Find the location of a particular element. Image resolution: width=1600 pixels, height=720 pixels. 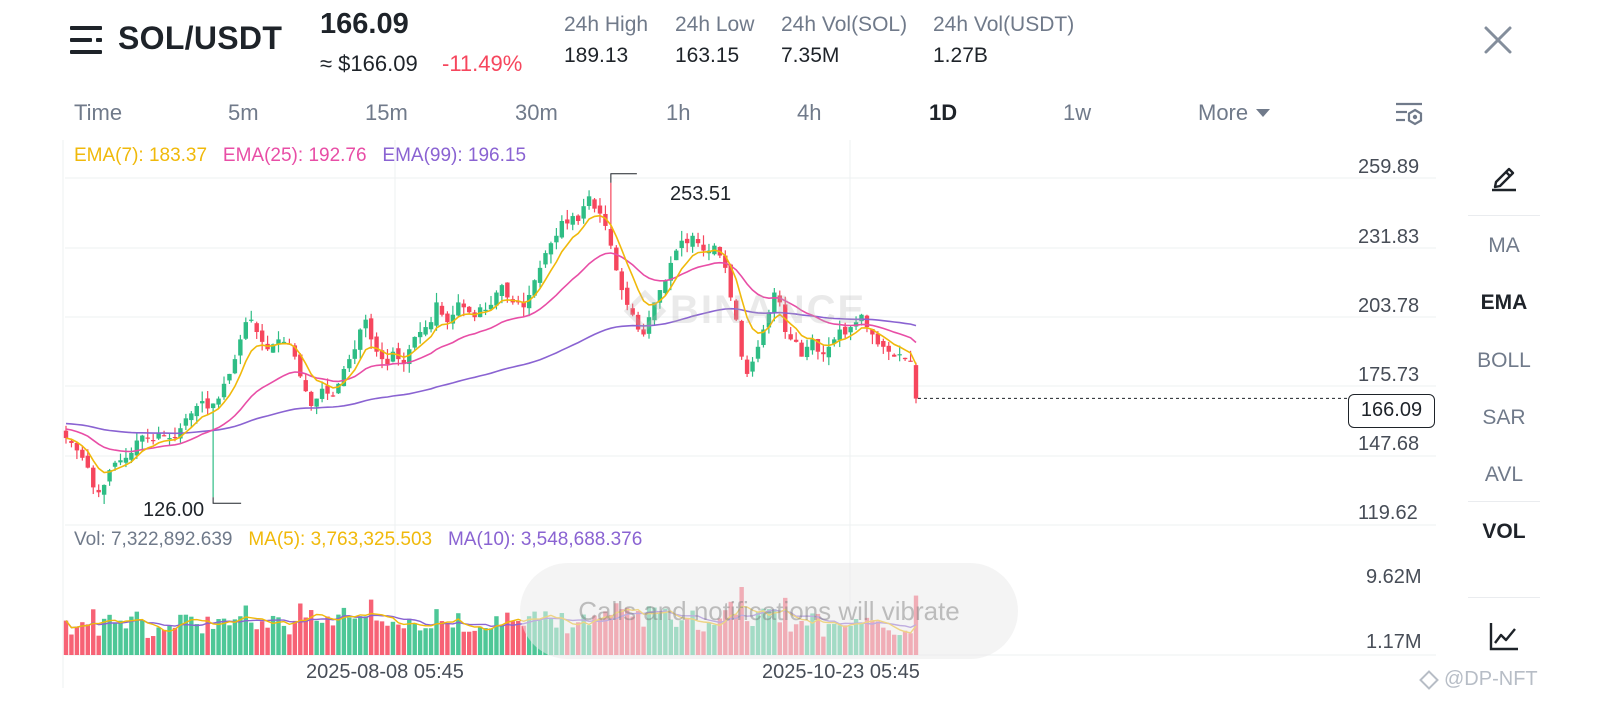

indicator-vol: VOL is located at coordinates (1504, 531).